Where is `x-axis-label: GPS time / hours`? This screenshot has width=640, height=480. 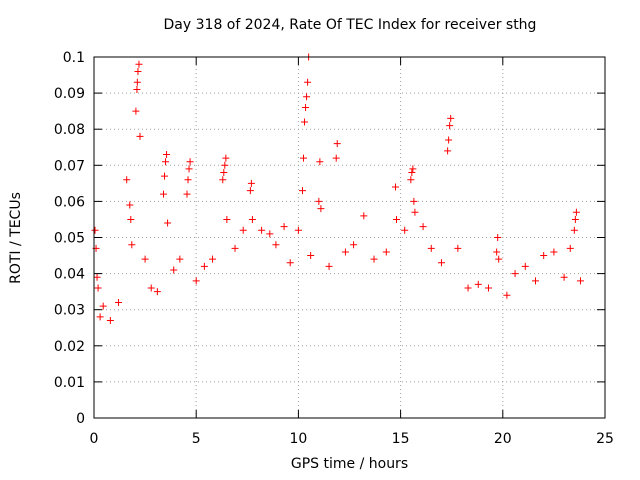 x-axis-label: GPS time / hours is located at coordinates (349, 464).